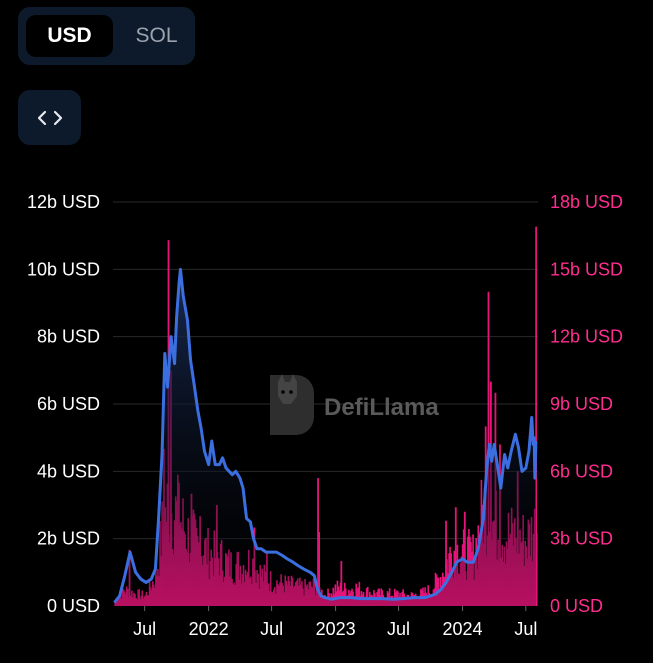 The image size is (653, 663). Describe the element at coordinates (292, 404) in the screenshot. I see `llama-logo-icon` at that location.